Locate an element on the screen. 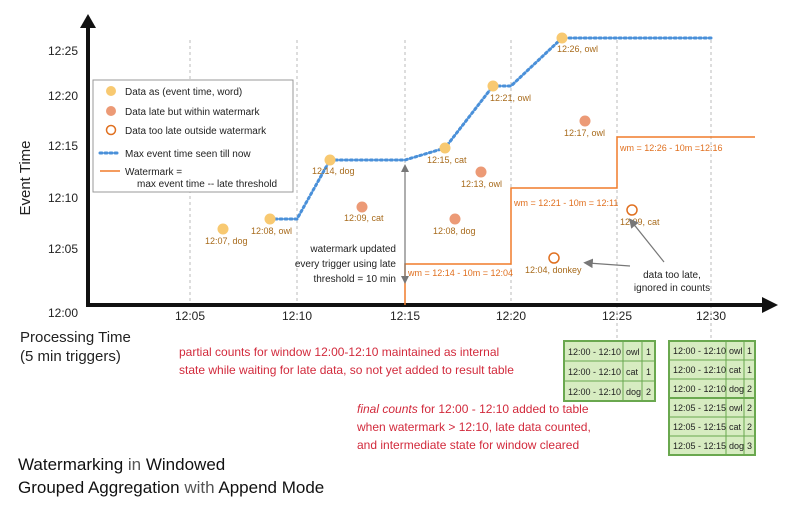 Image resolution: width=800 pixels, height=509 pixels. table1-row-1: 12:00 - 12:10 owl 1 is located at coordinates (609, 352).